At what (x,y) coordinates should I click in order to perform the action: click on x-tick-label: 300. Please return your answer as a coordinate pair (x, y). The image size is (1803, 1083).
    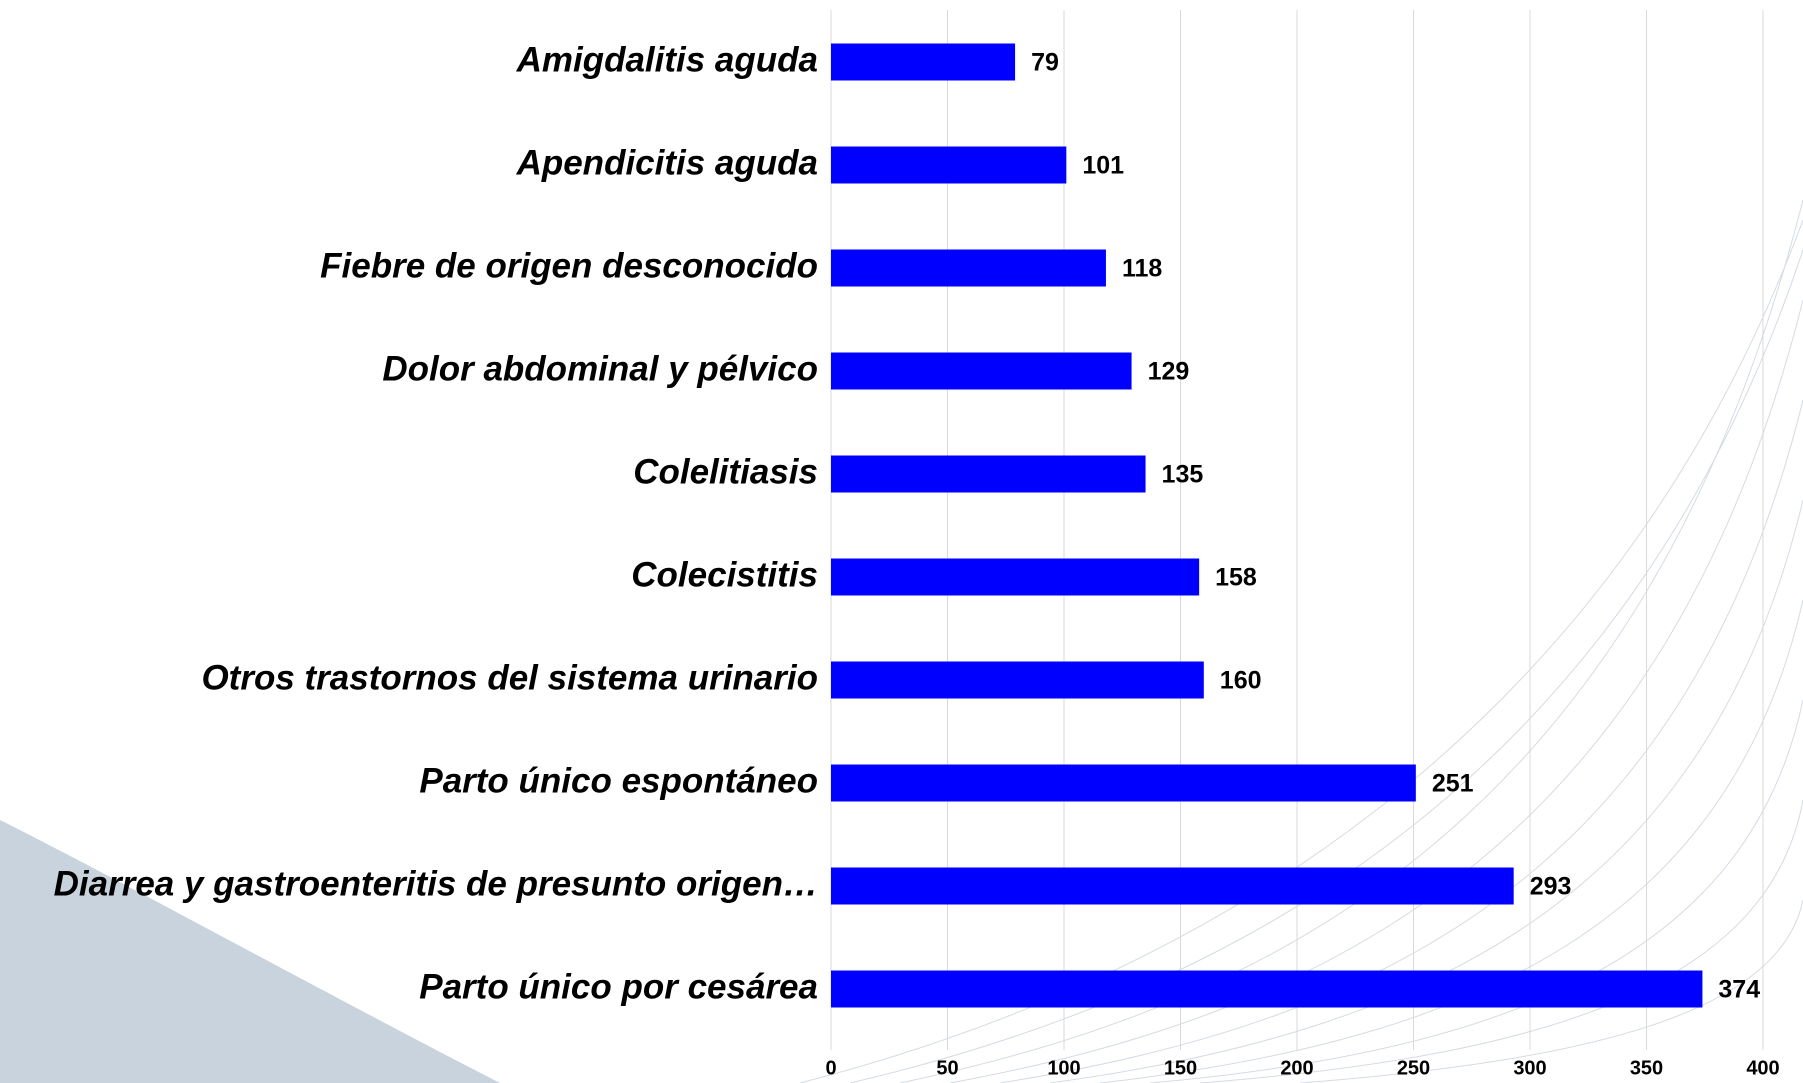
    Looking at the image, I should click on (1529, 1068).